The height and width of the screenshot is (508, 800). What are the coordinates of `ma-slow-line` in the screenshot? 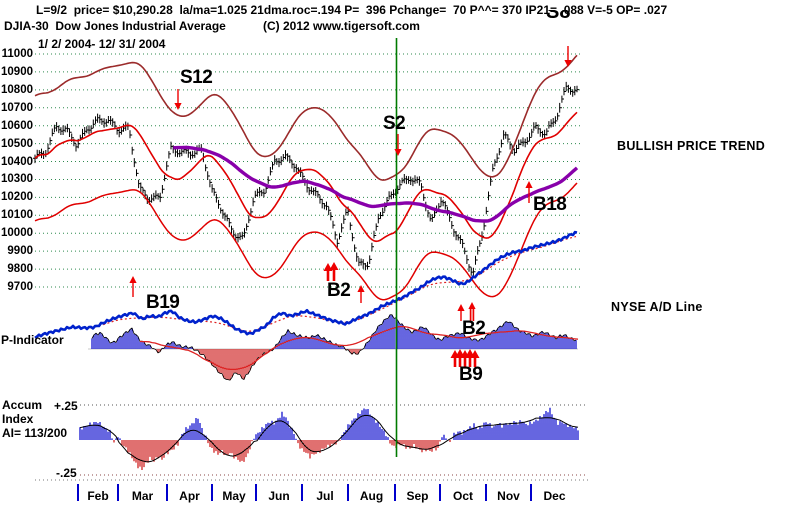 It's located at (376, 184).